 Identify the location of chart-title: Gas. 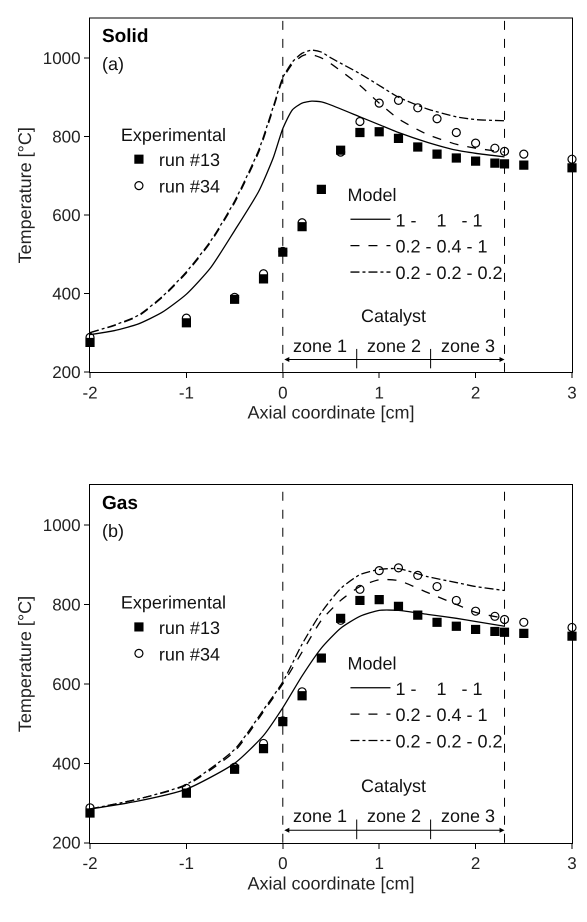
(120, 503).